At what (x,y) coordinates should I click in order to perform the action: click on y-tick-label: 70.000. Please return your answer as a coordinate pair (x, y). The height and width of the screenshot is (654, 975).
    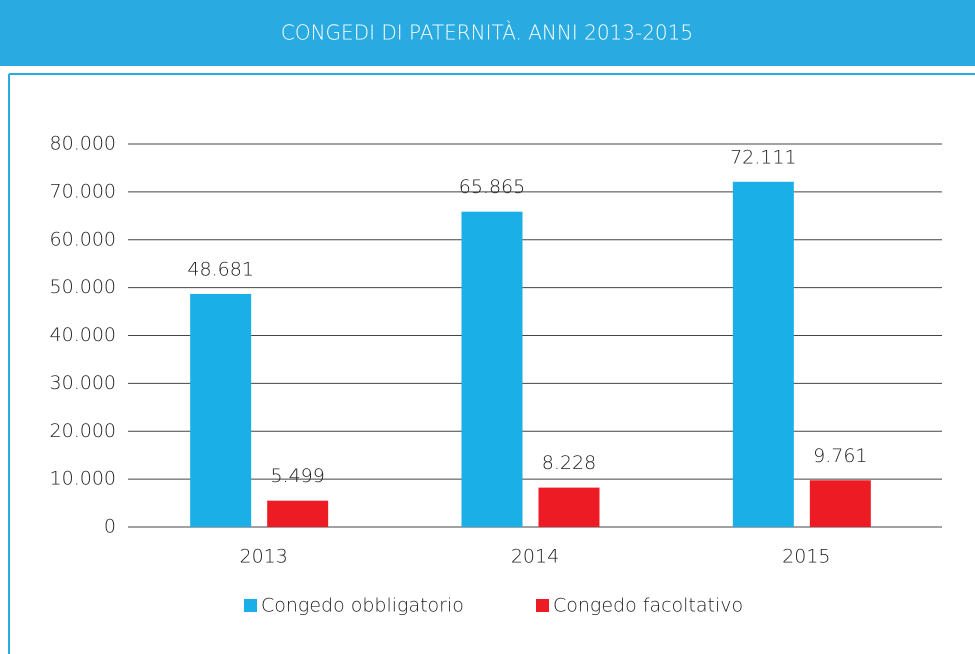
    Looking at the image, I should click on (83, 191).